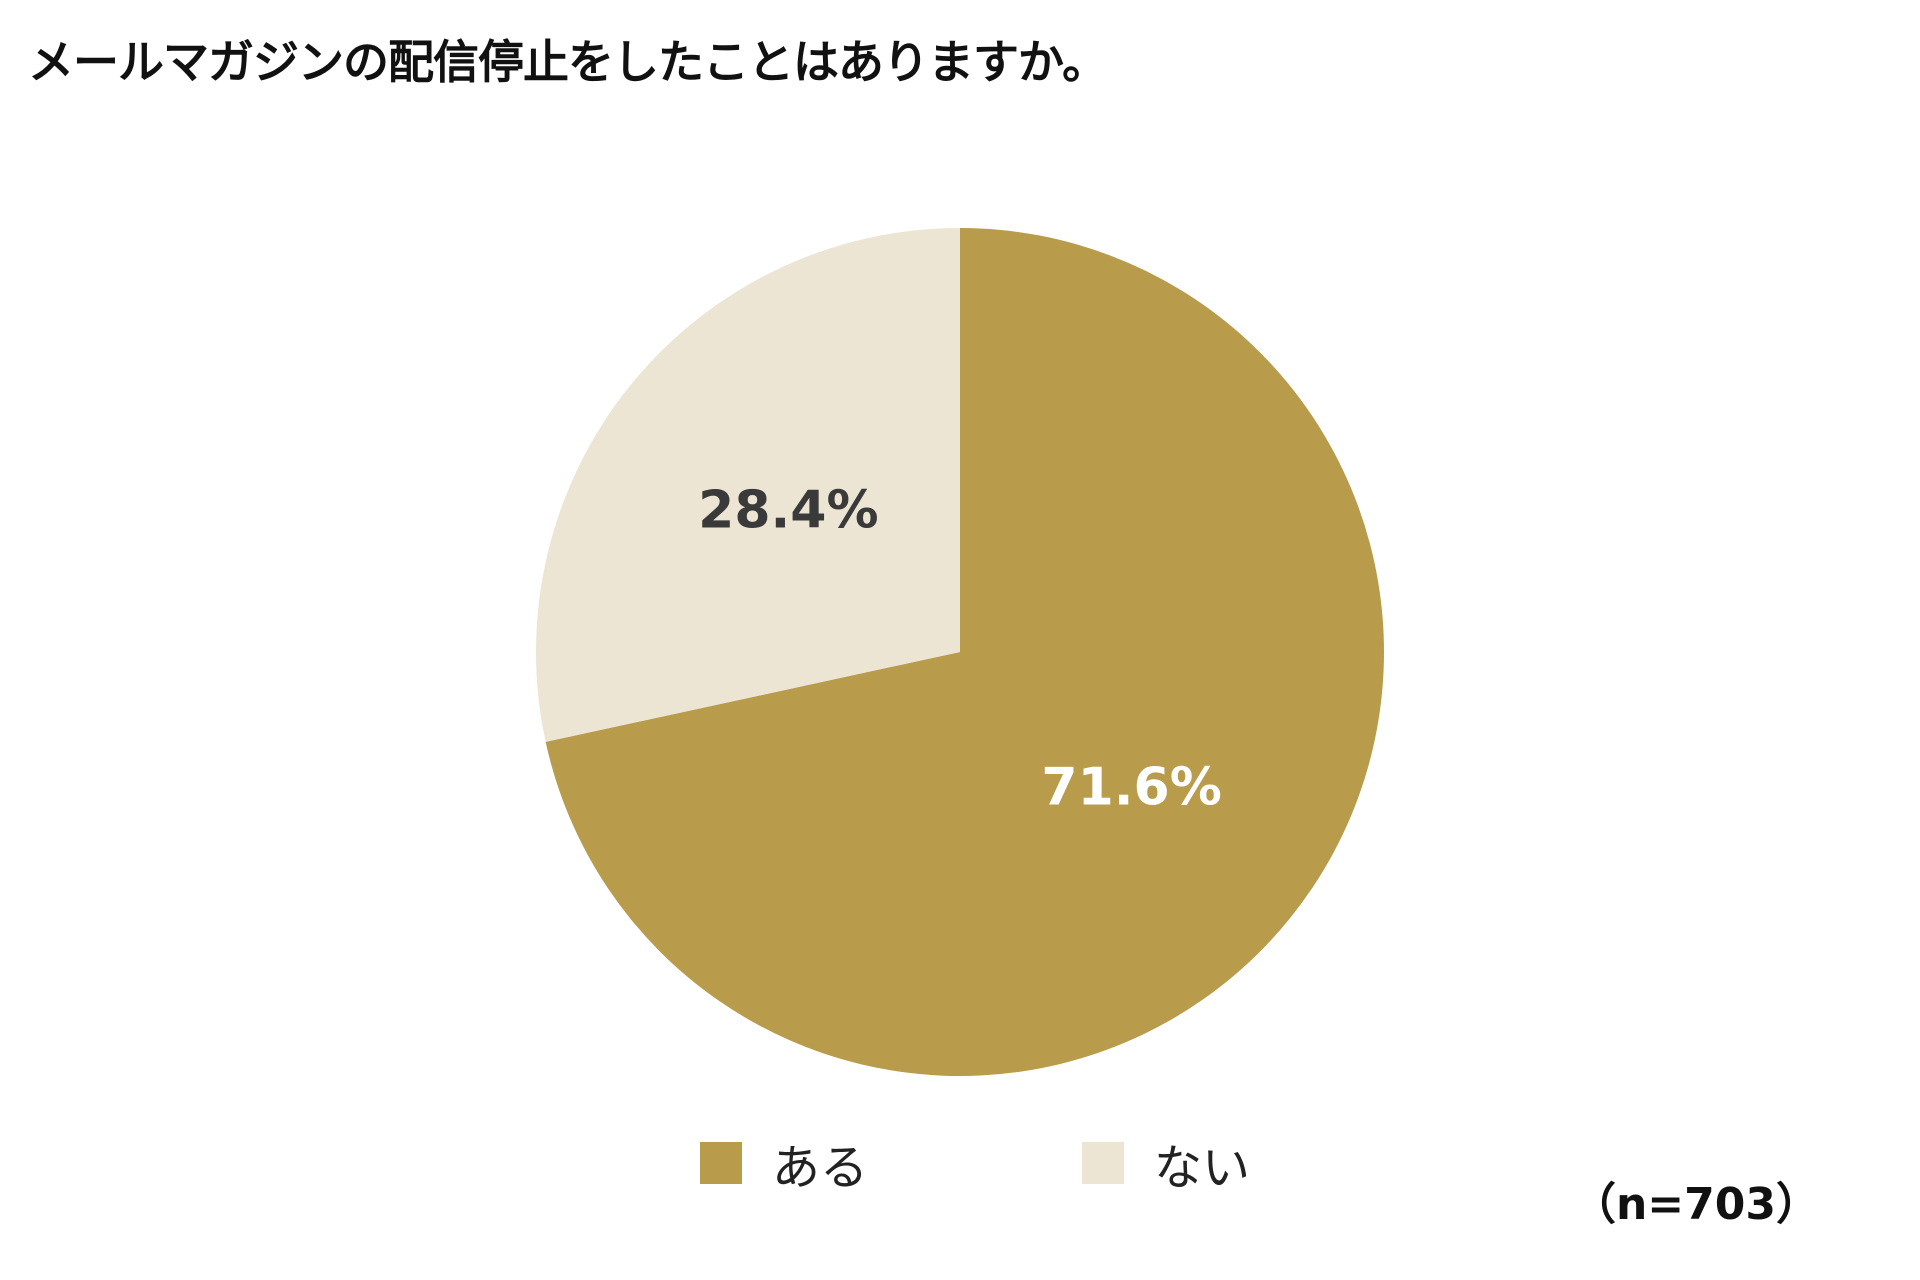  Describe the element at coordinates (1131, 787) in the screenshot. I see `pie-label-aru: 71.6%` at that location.